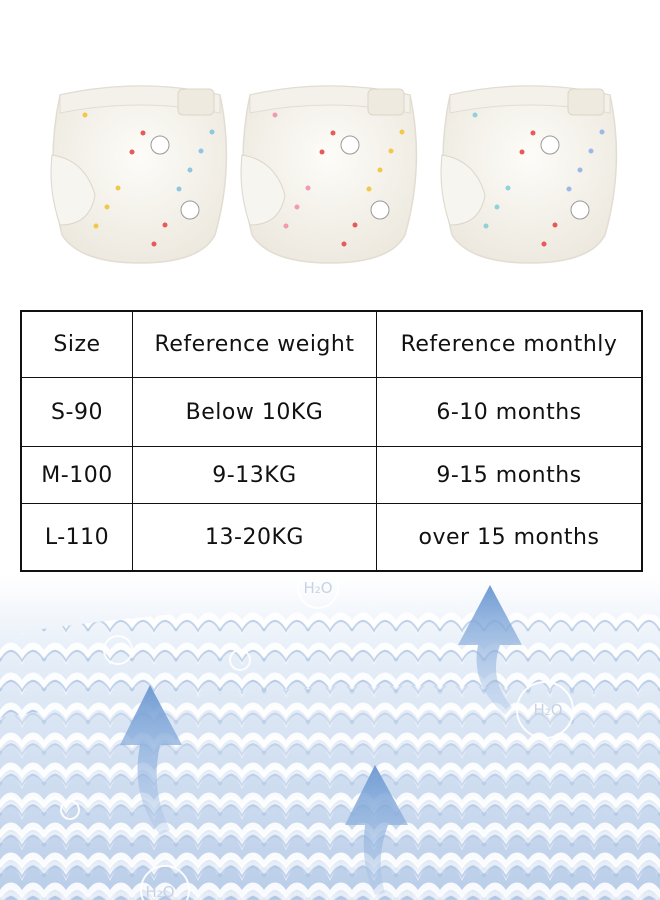  What do you see at coordinates (509, 412) in the screenshot?
I see `table-cell: 6-10 months` at bounding box center [509, 412].